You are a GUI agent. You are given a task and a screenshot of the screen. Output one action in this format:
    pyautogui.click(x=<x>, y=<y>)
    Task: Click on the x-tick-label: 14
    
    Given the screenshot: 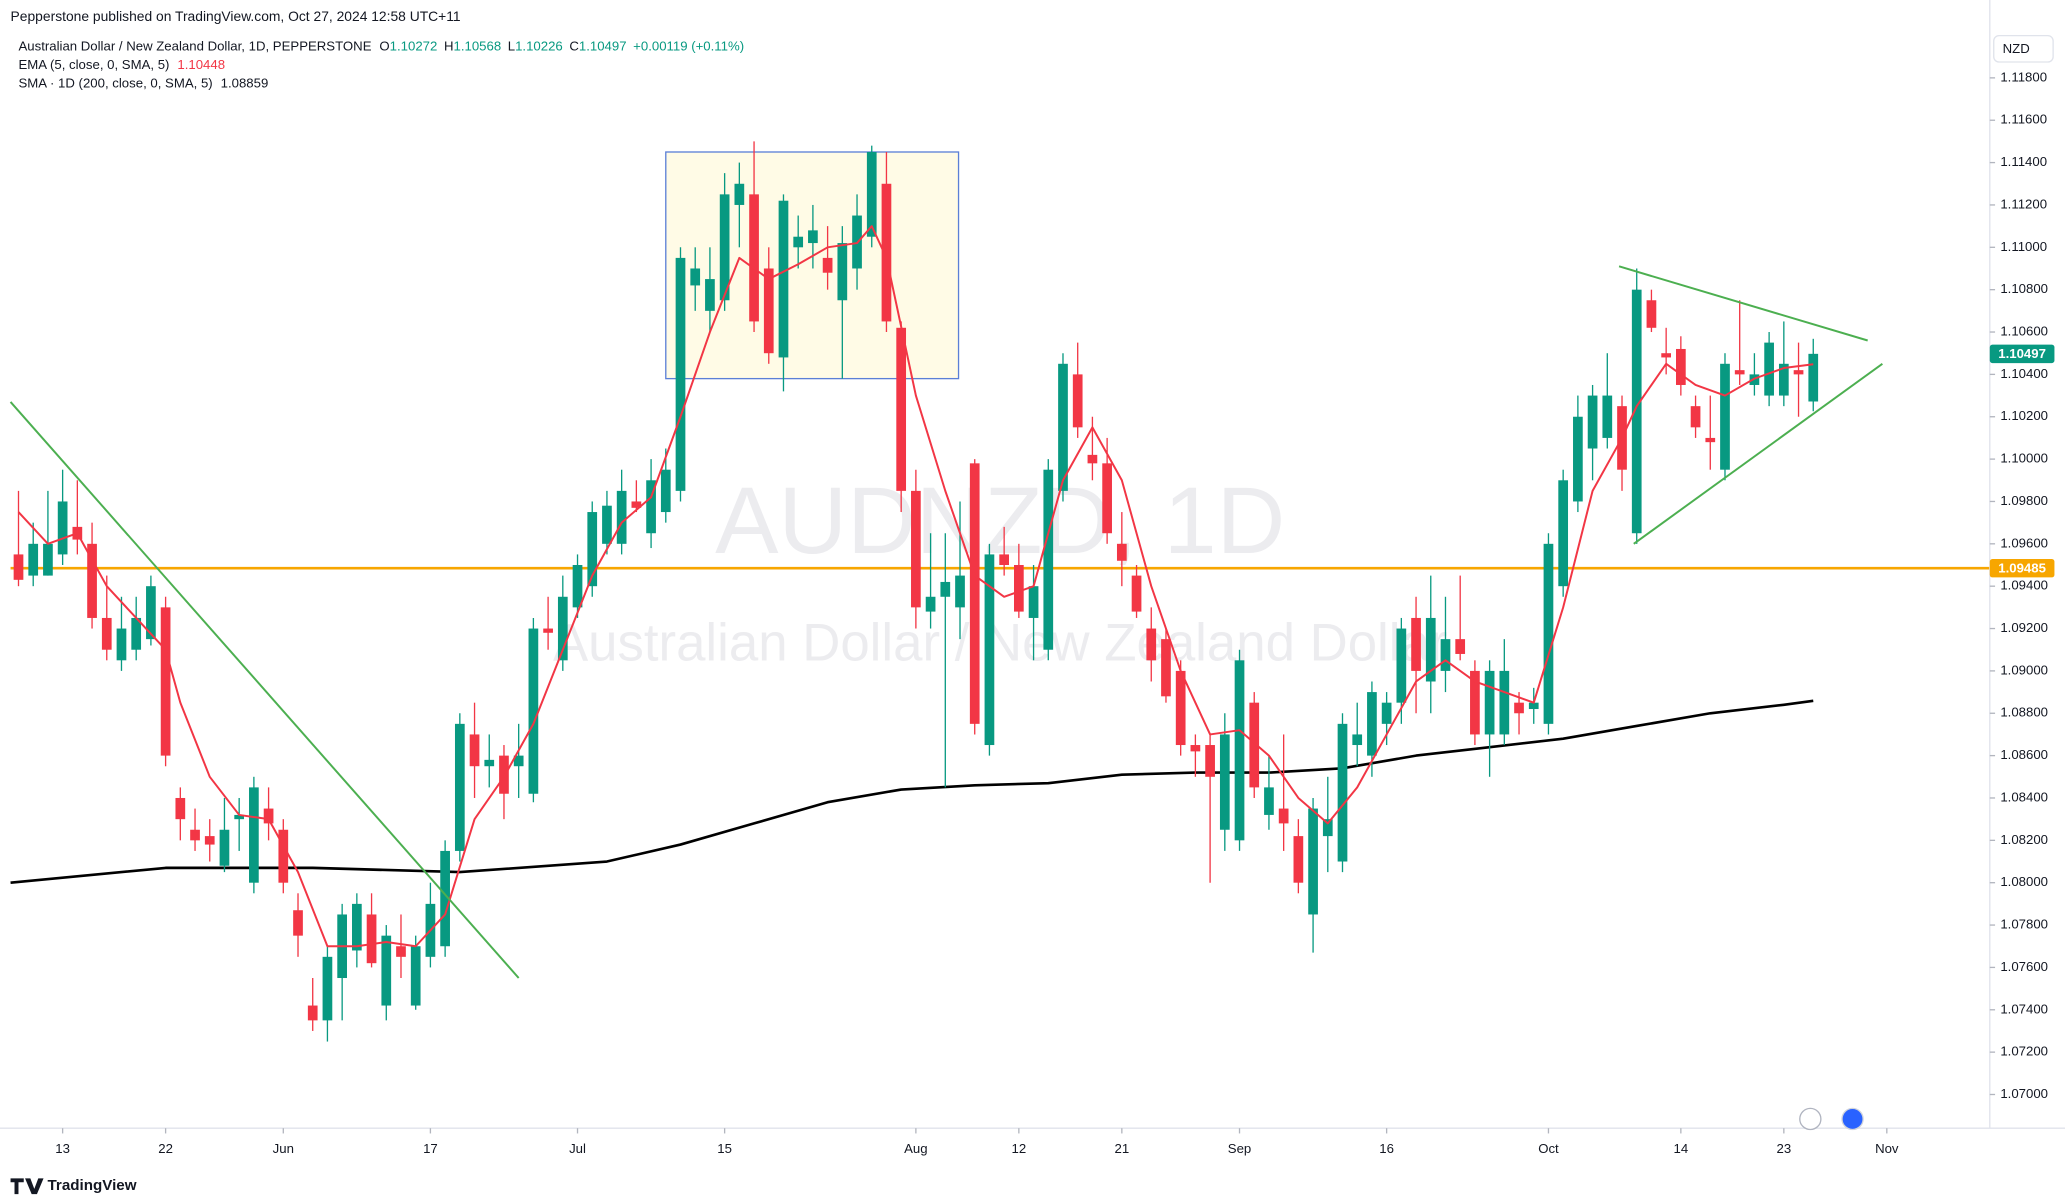 What is the action you would take?
    pyautogui.click(x=1681, y=1148)
    